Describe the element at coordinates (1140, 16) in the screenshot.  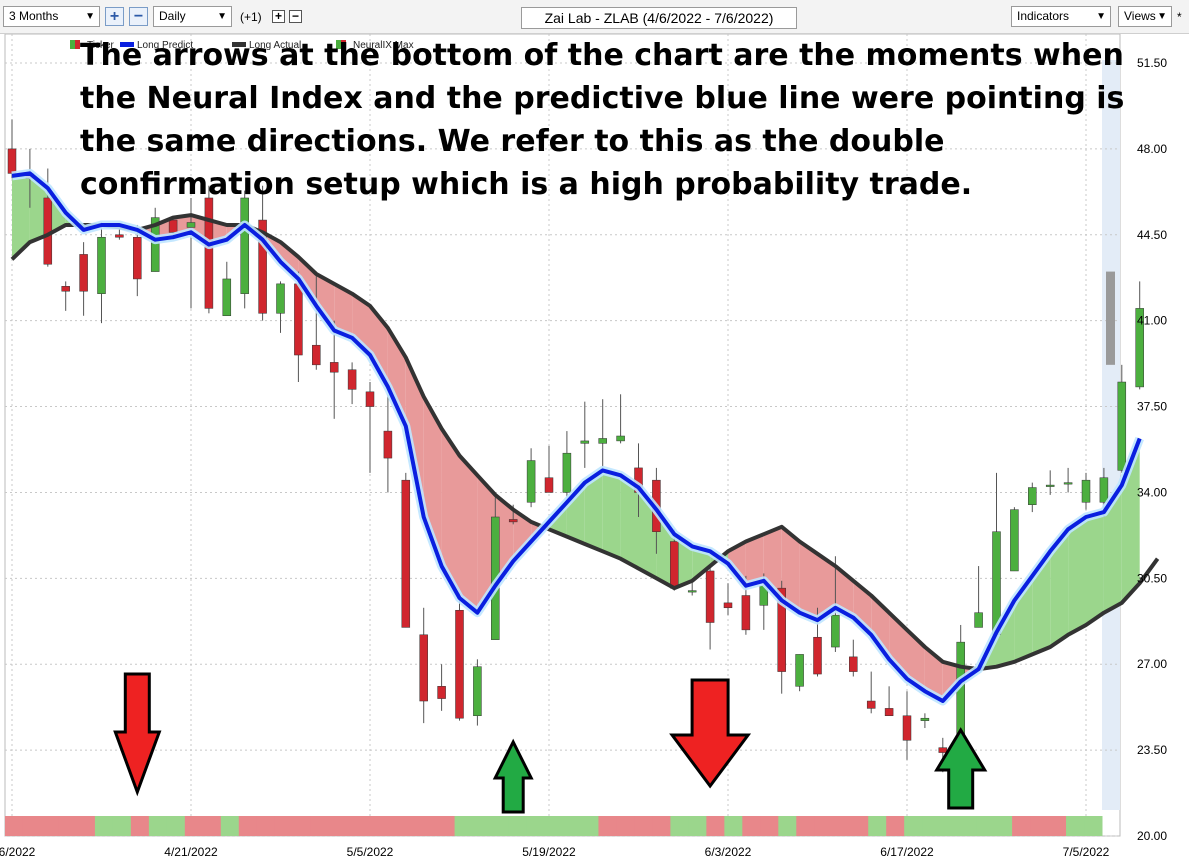
I see `views-label: Views` at that location.